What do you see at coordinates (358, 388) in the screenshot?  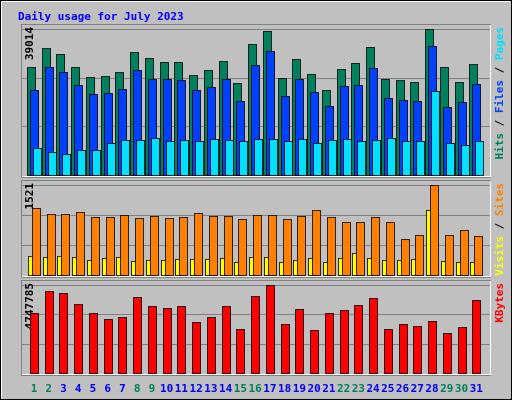 I see `x-tick-label: 23` at bounding box center [358, 388].